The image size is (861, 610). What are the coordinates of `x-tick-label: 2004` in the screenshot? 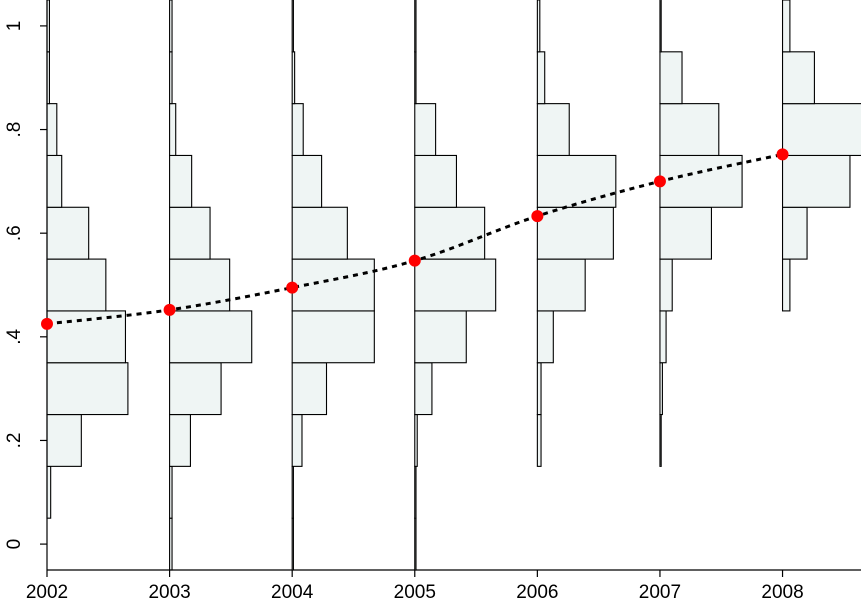 It's located at (292, 592).